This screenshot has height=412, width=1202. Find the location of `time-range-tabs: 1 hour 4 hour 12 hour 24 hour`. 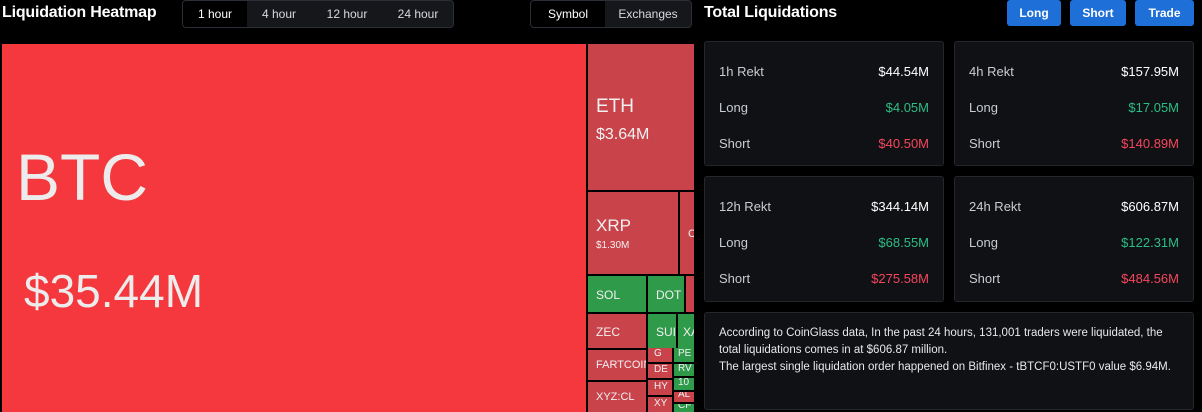

time-range-tabs: 1 hour 4 hour 12 hour 24 hour is located at coordinates (318, 14).